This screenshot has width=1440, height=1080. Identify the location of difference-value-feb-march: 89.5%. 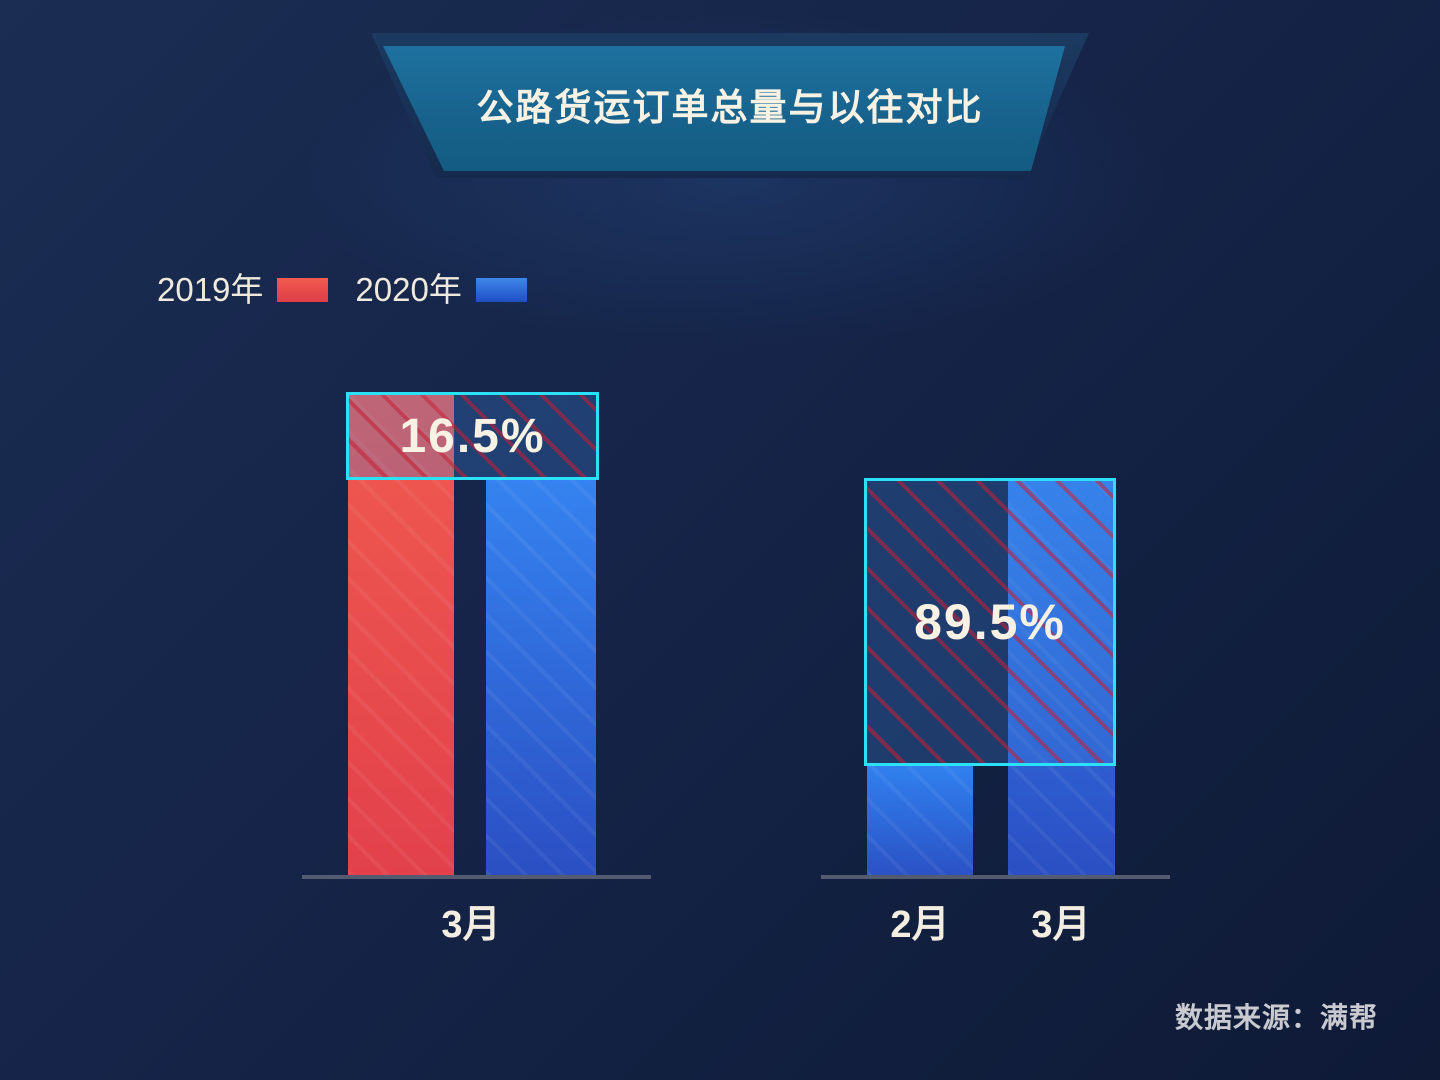
(990, 622).